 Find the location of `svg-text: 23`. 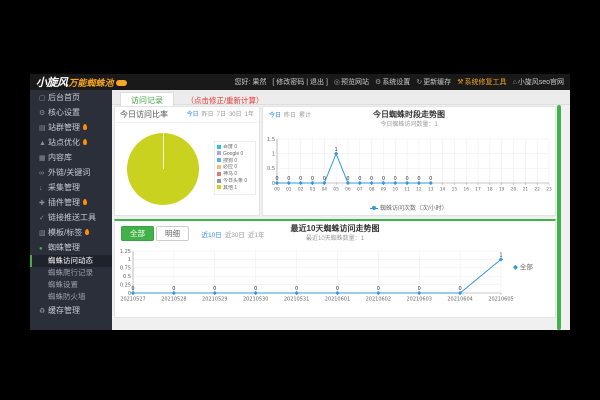

svg-text: 23 is located at coordinates (549, 190).